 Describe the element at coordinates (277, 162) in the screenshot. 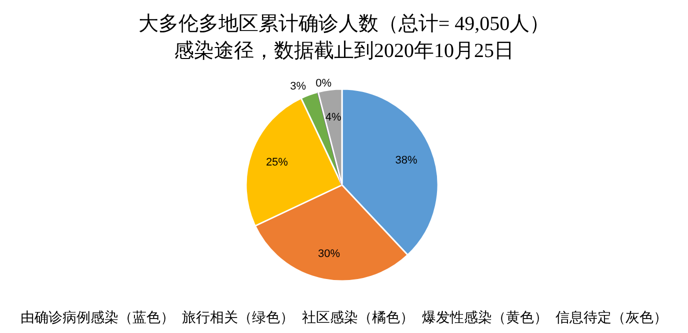

I see `data-label: 25%` at that location.